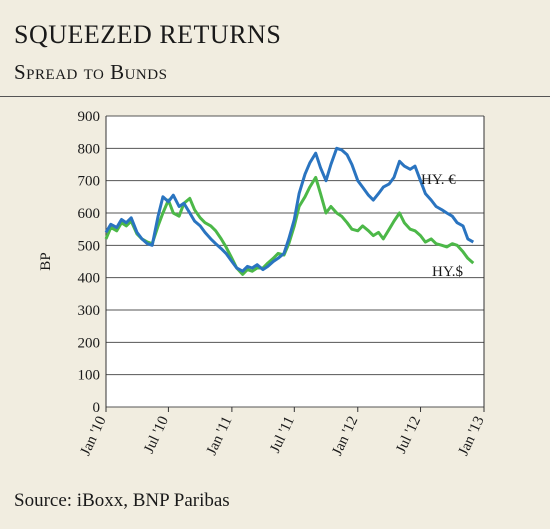 The image size is (550, 529). What do you see at coordinates (89, 149) in the screenshot?
I see `y-tick-label: 800` at bounding box center [89, 149].